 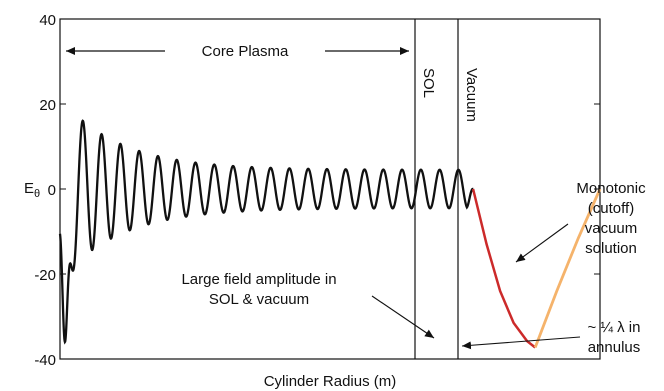 What do you see at coordinates (611, 228) in the screenshot?
I see `monotonic-annotation-line3: vacuum` at bounding box center [611, 228].